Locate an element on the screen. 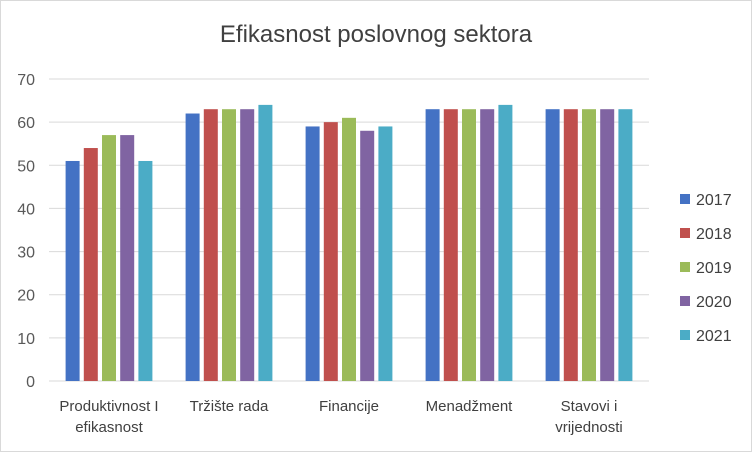  chart-title: Efikasnost poslovnog sektora is located at coordinates (376, 34).